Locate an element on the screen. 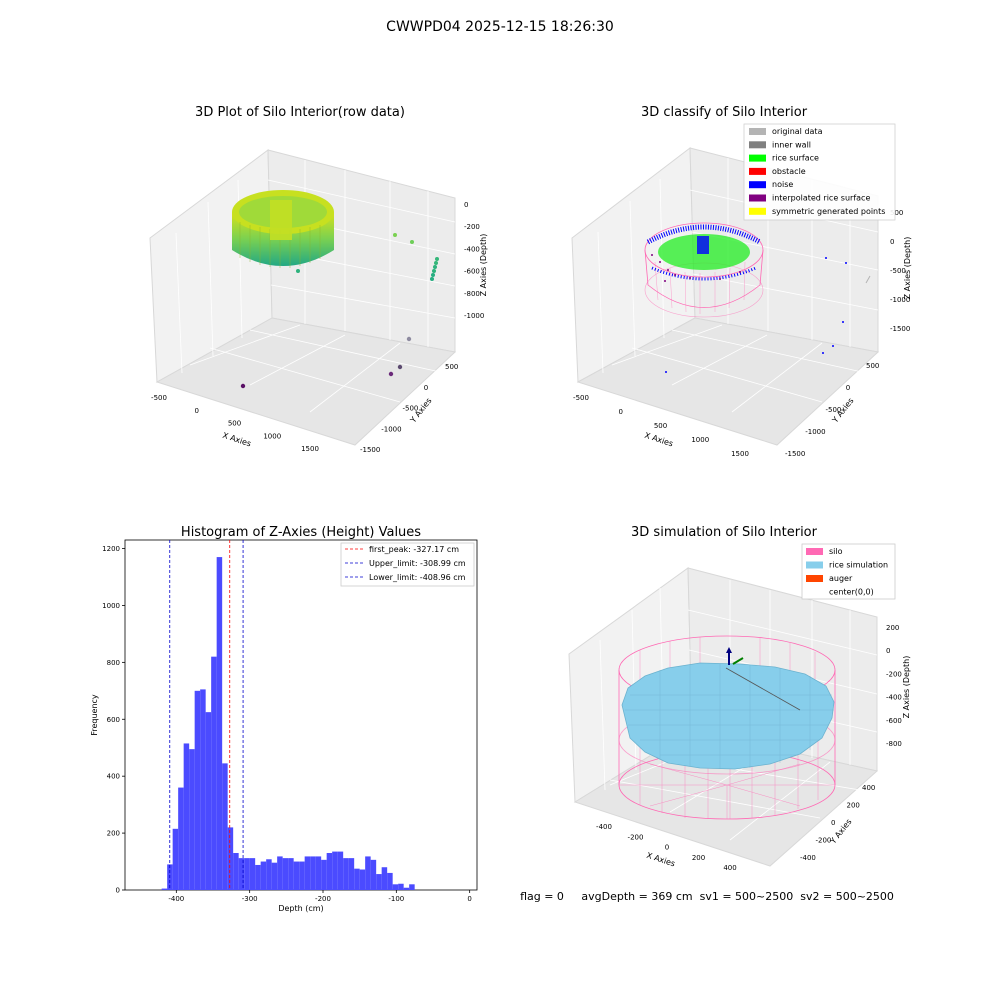 Image resolution: width=1000 pixels, height=1000 pixels. p2-x-tick-1: 0 is located at coordinates (621, 412).